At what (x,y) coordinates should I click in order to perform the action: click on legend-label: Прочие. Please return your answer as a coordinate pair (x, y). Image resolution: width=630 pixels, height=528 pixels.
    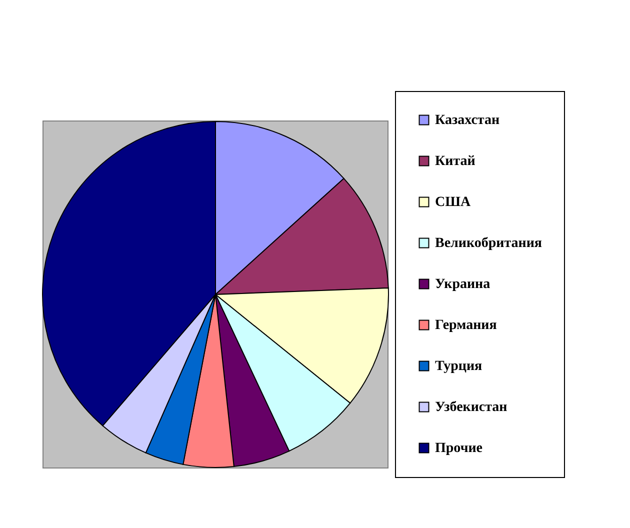
    Looking at the image, I should click on (458, 448).